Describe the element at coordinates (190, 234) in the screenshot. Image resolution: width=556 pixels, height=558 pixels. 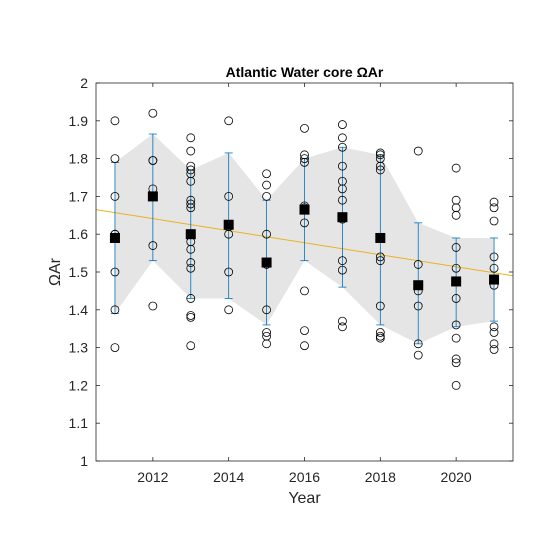
I see `mean-marker-2013` at that location.